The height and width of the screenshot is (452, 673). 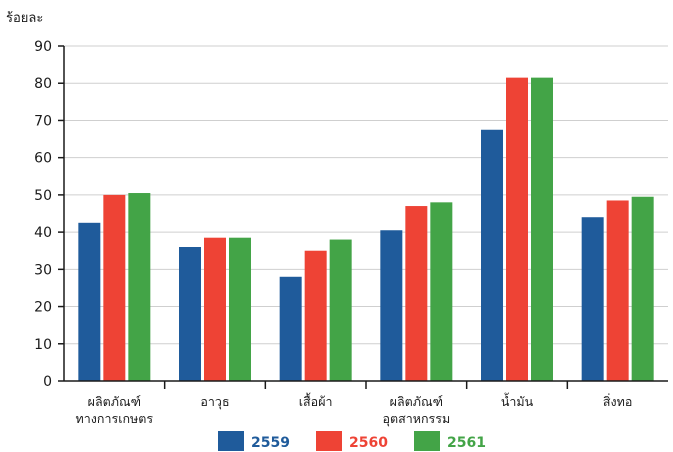 I want to click on y-tick-label: 90, so click(x=43, y=47).